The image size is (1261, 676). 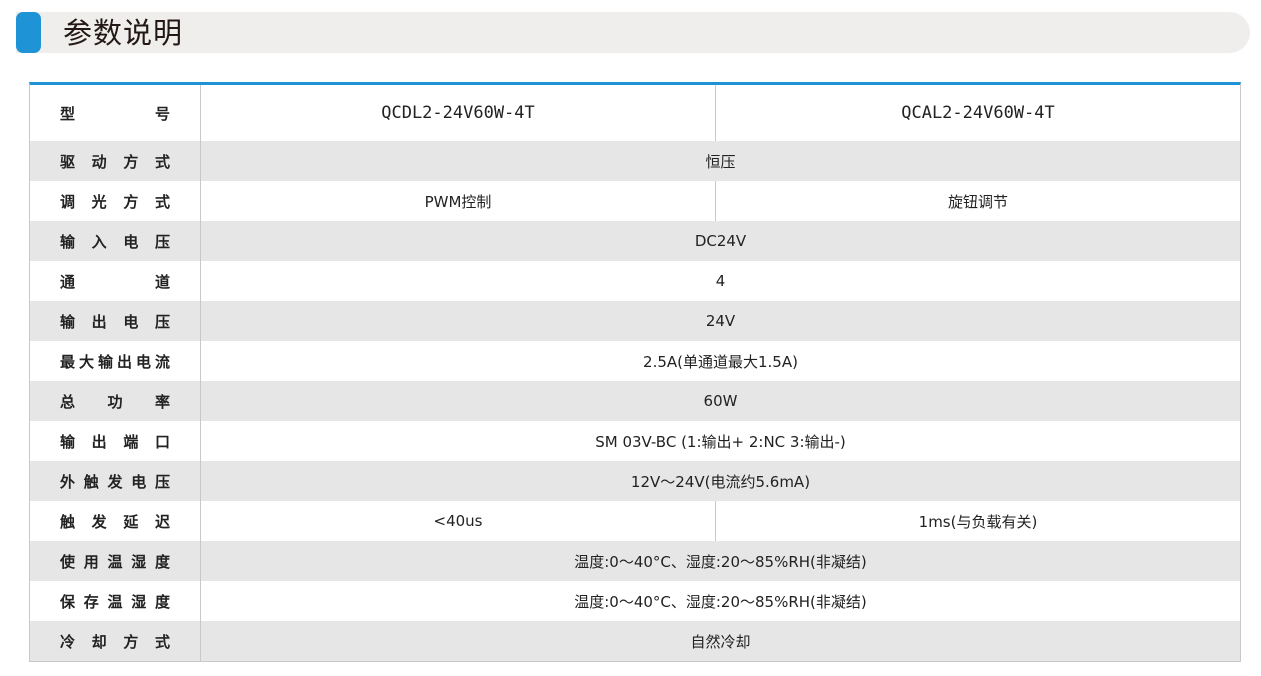 What do you see at coordinates (28, 32) in the screenshot?
I see `title-accent-block` at bounding box center [28, 32].